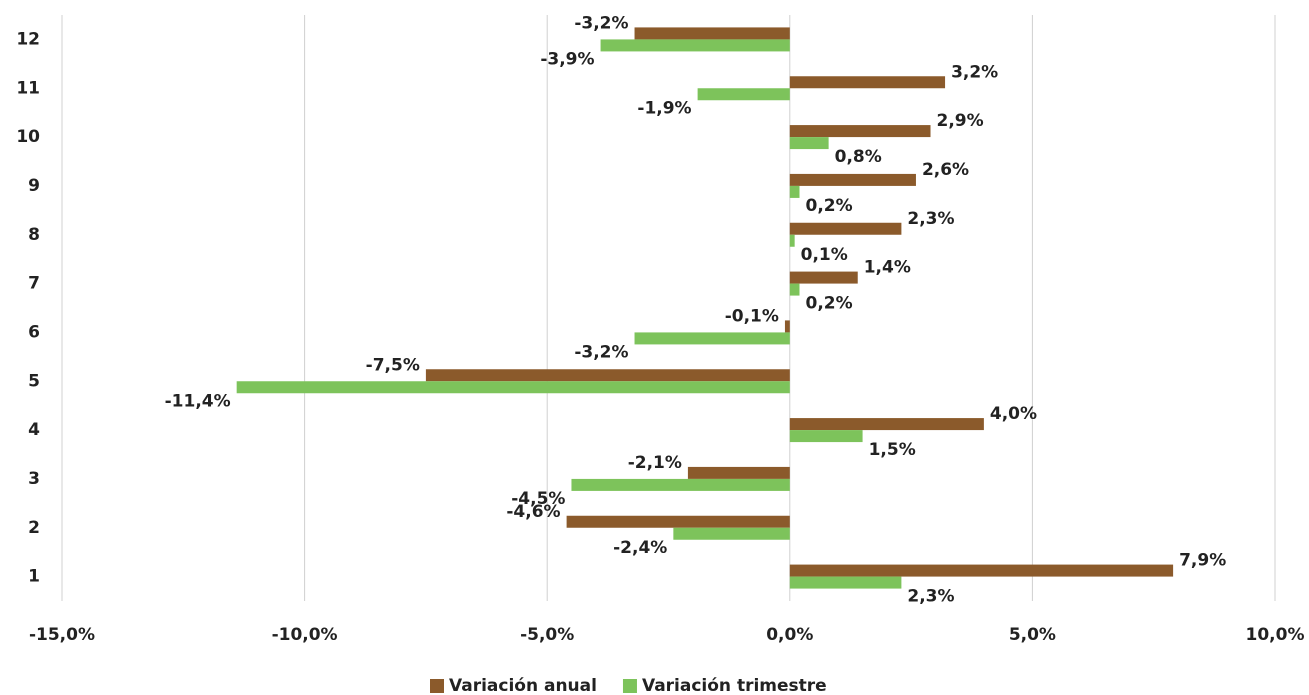 The image size is (1309, 695). What do you see at coordinates (198, 401) in the screenshot?
I see `data-label: -11,4%` at bounding box center [198, 401].